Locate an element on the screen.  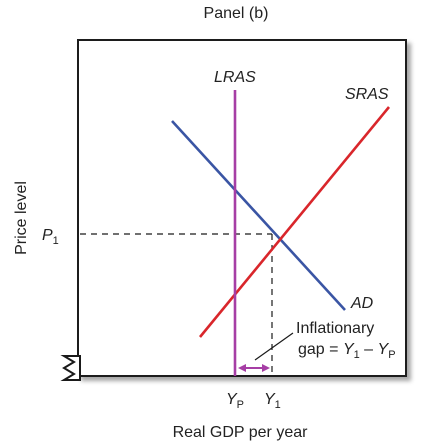
x-axis-label: Real GDP per year is located at coordinates (241, 432).